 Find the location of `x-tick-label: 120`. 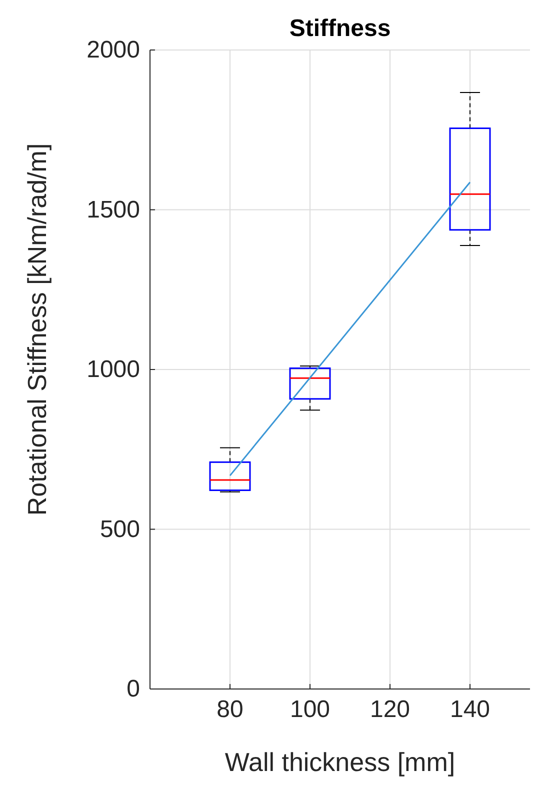

x-tick-label: 120 is located at coordinates (390, 709).